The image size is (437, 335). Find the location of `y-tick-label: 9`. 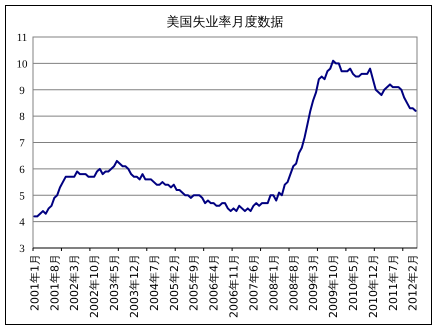

y-tick-label: 9 is located at coordinates (22, 90).